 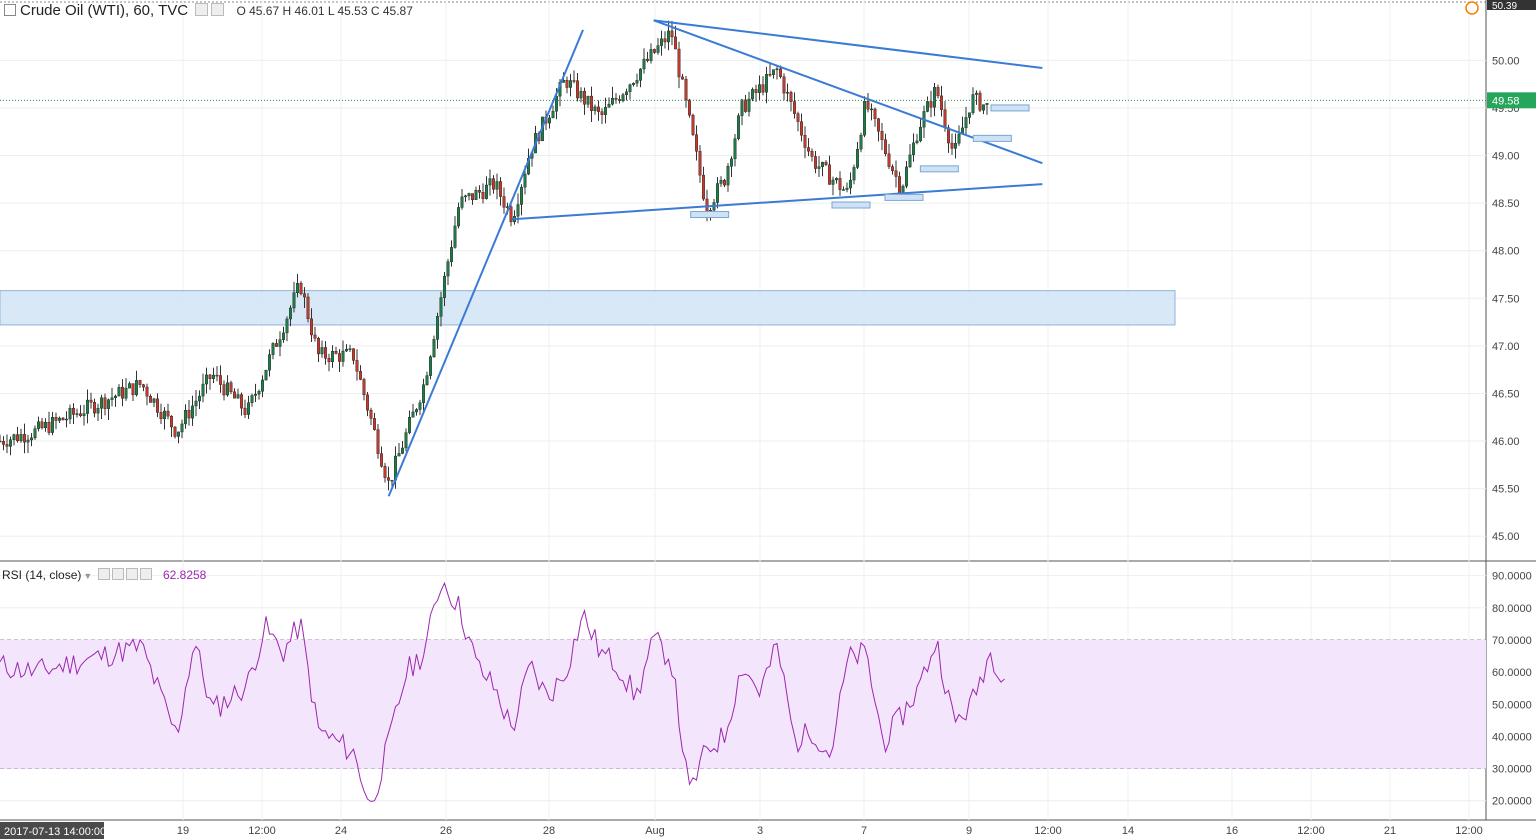 What do you see at coordinates (1506, 204) in the screenshot?
I see `price-tick-label: 48.50` at bounding box center [1506, 204].